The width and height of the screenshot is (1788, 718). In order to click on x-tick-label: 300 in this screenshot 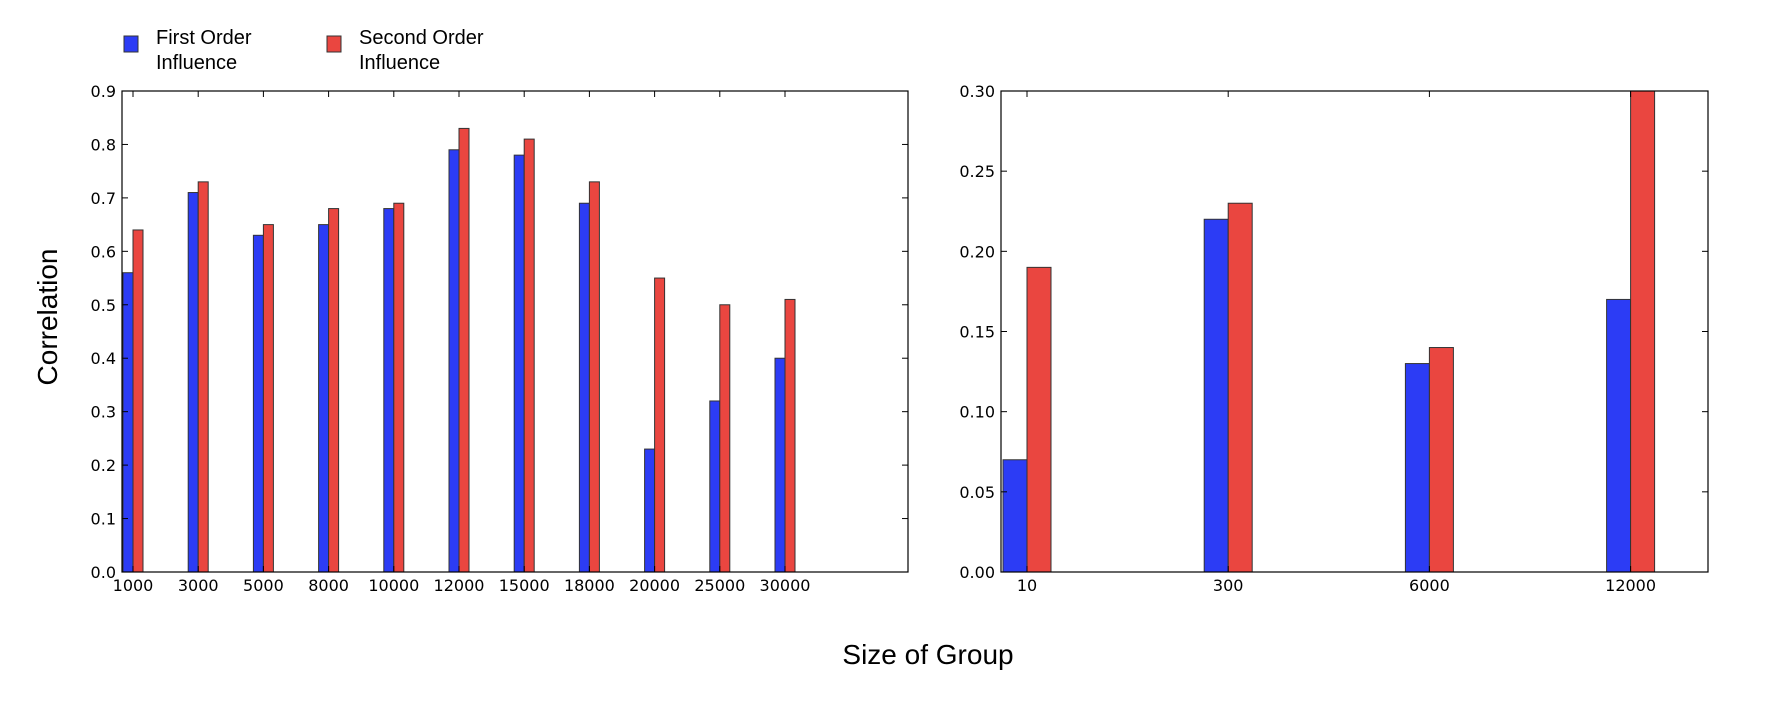, I will do `click(1228, 585)`.